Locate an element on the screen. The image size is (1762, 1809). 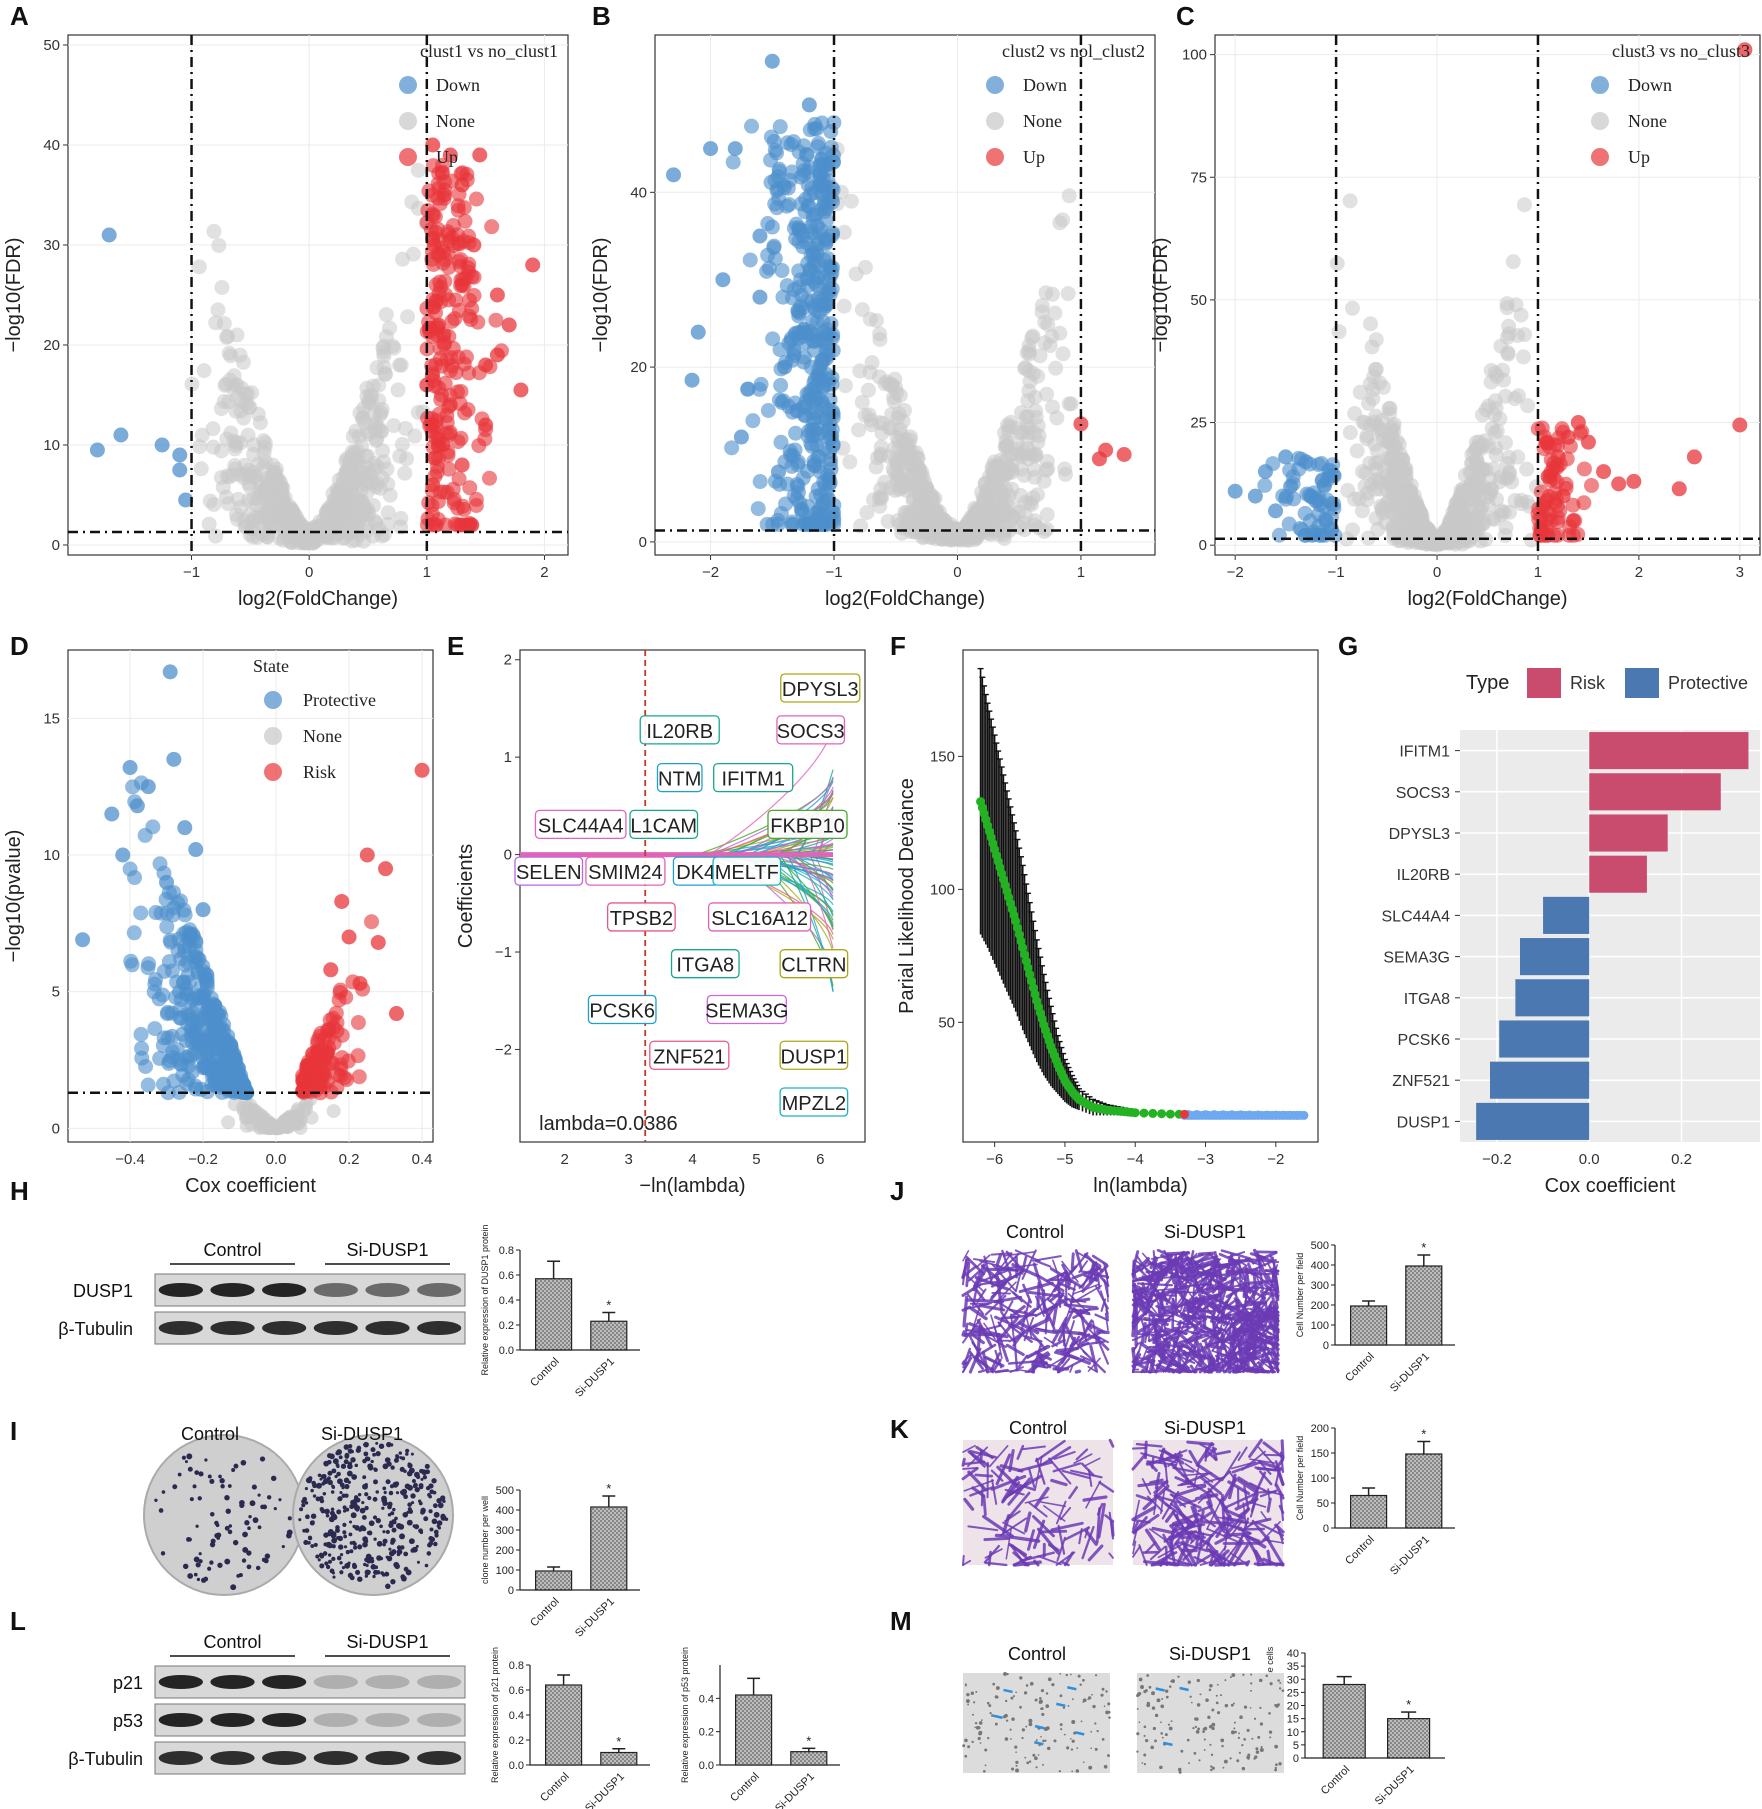
legend-label: Protective is located at coordinates (339, 700).